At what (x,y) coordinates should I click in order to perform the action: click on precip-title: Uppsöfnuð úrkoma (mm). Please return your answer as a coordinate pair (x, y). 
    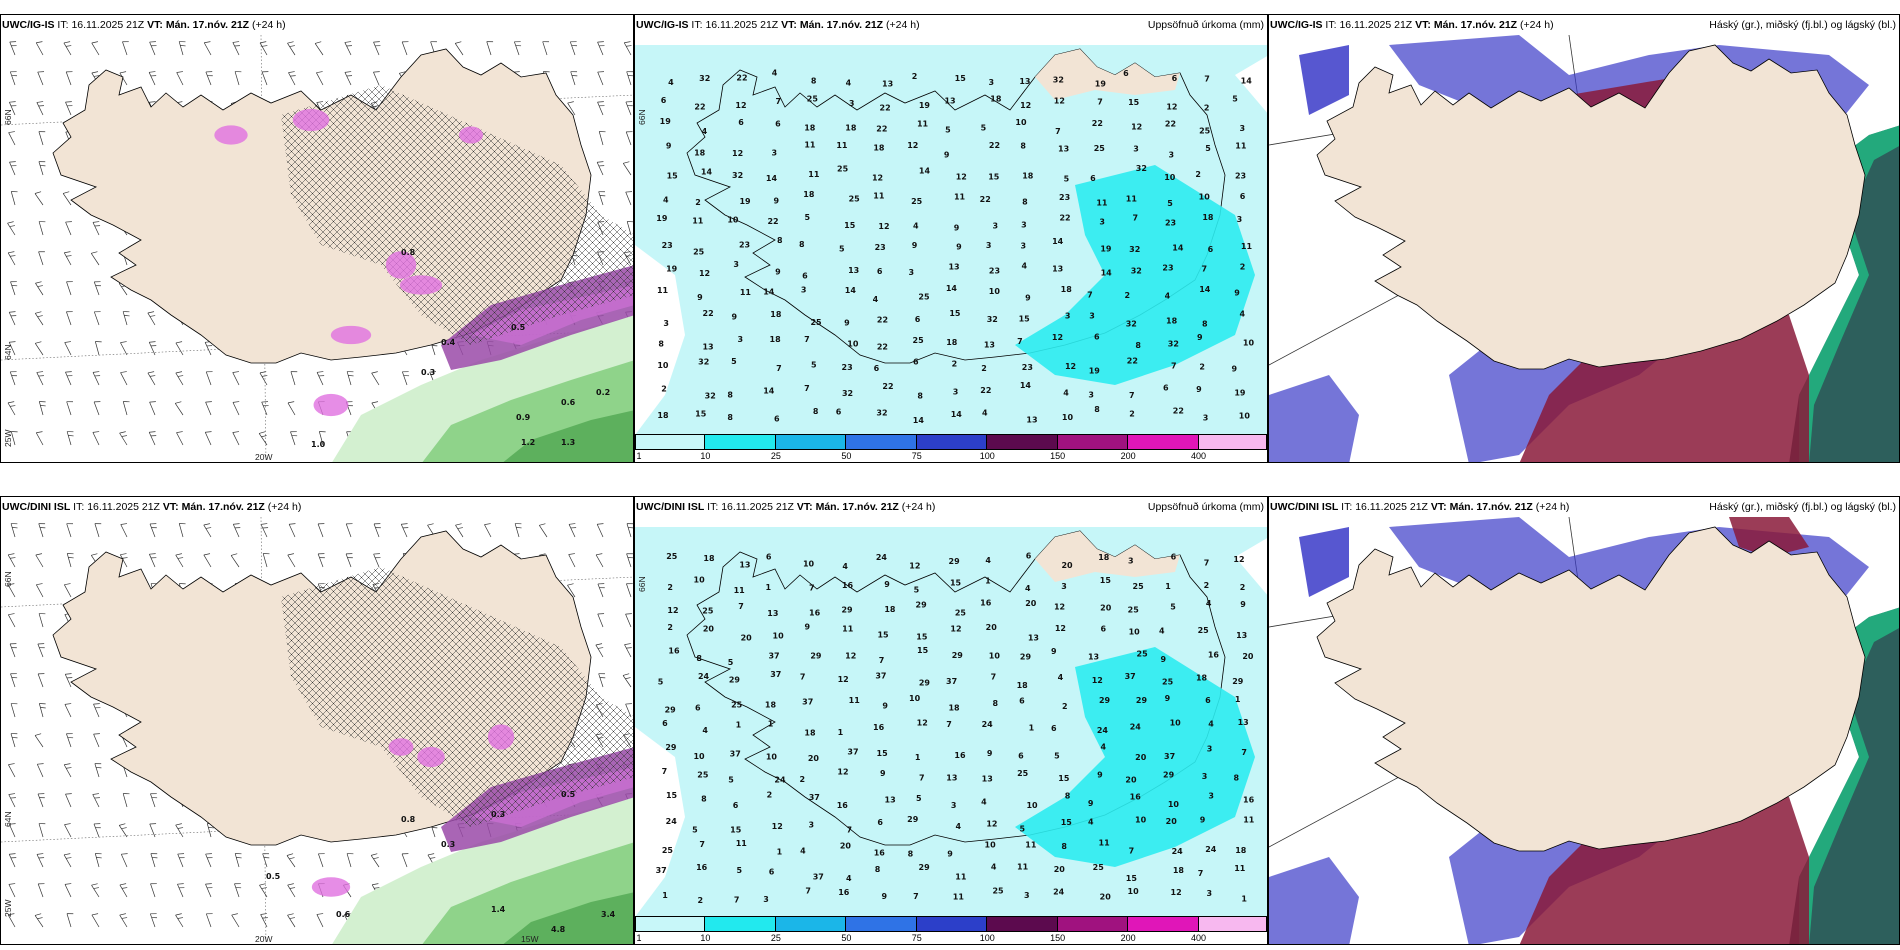
    Looking at the image, I should click on (1205, 507).